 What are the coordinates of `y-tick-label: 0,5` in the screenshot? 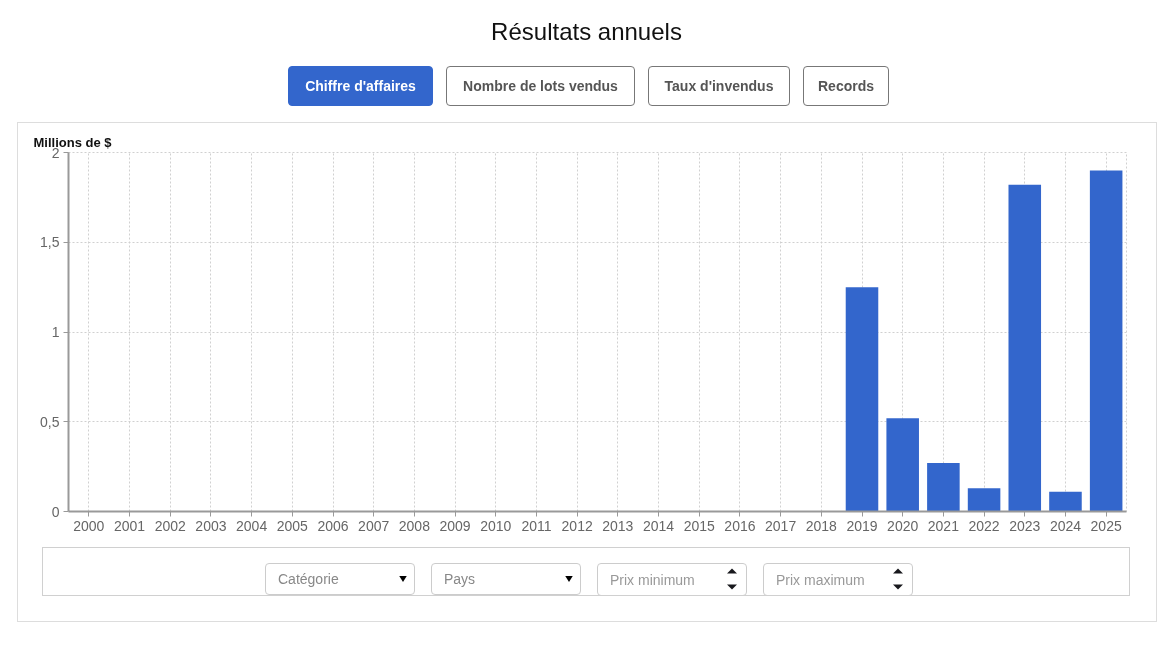 It's located at (50, 421).